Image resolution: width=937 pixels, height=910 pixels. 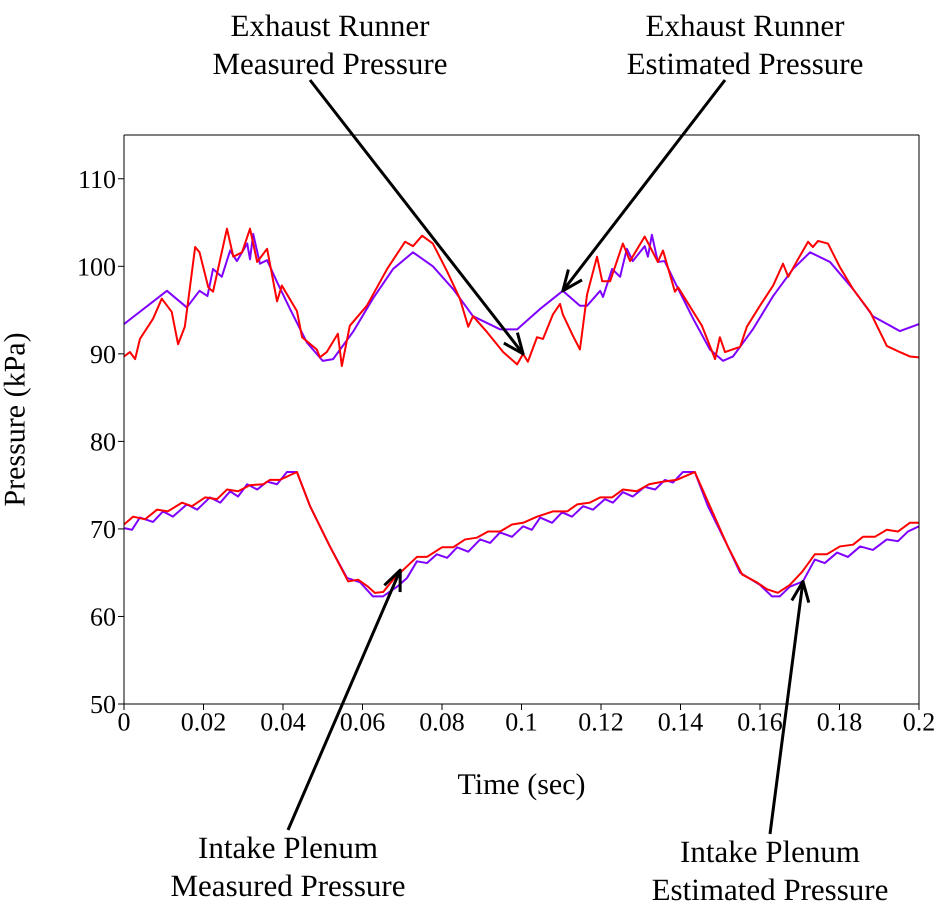 What do you see at coordinates (97, 179) in the screenshot?
I see `y-tick-label: 110` at bounding box center [97, 179].